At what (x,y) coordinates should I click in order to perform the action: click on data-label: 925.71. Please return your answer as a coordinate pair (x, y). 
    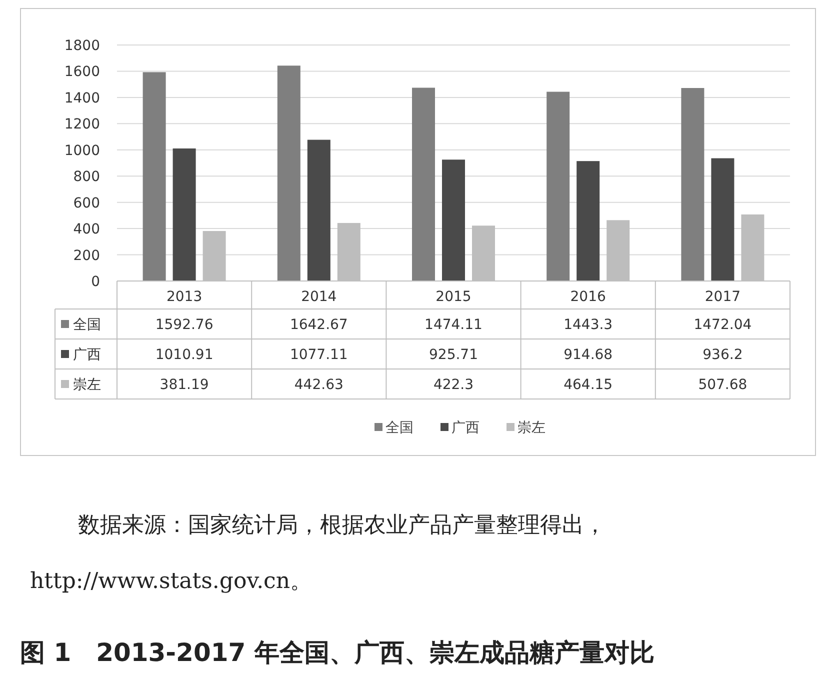
    Looking at the image, I should click on (453, 355).